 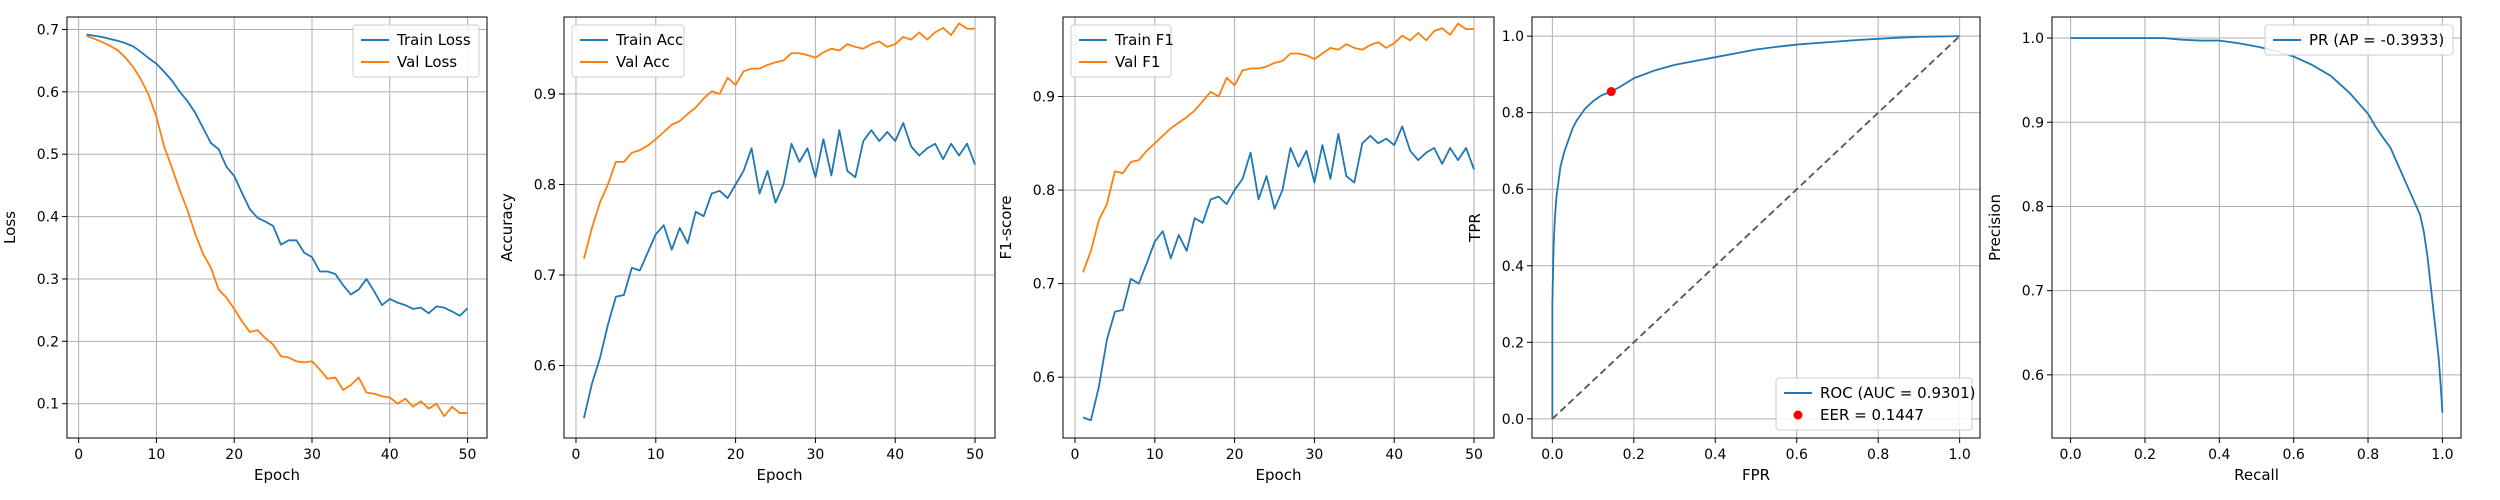 I want to click on legend: ROC (AUC = 0.9301) EER = 0.1447, so click(x=1875, y=404).